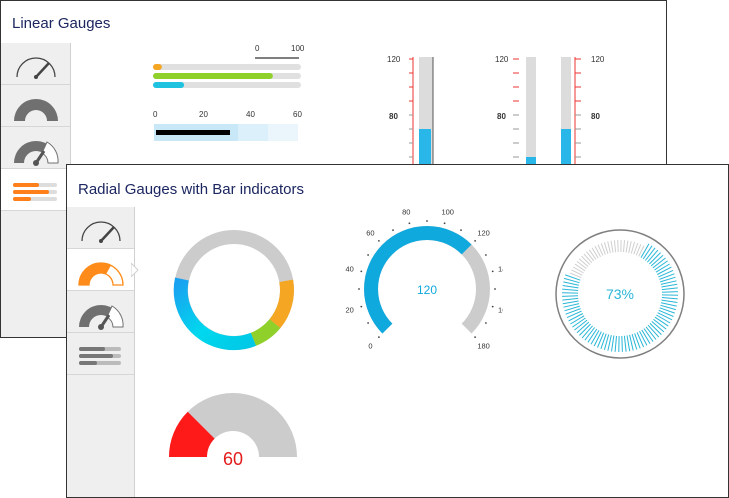 Image resolution: width=729 pixels, height=498 pixels. Describe the element at coordinates (193, 132) in the screenshot. I see `range-pointer-bar` at that location.